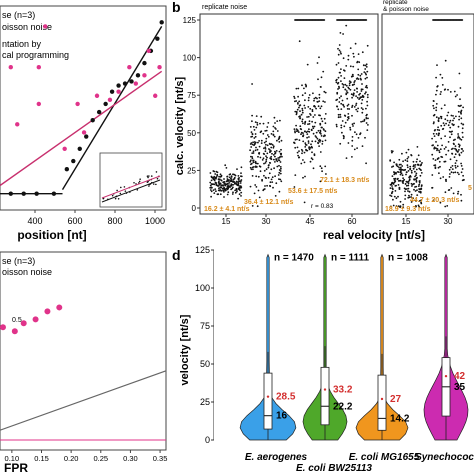 Image resolution: width=474 pixels, height=474 pixels. Describe the element at coordinates (382, 402) in the screenshot. I see `panel-d-box` at that location.